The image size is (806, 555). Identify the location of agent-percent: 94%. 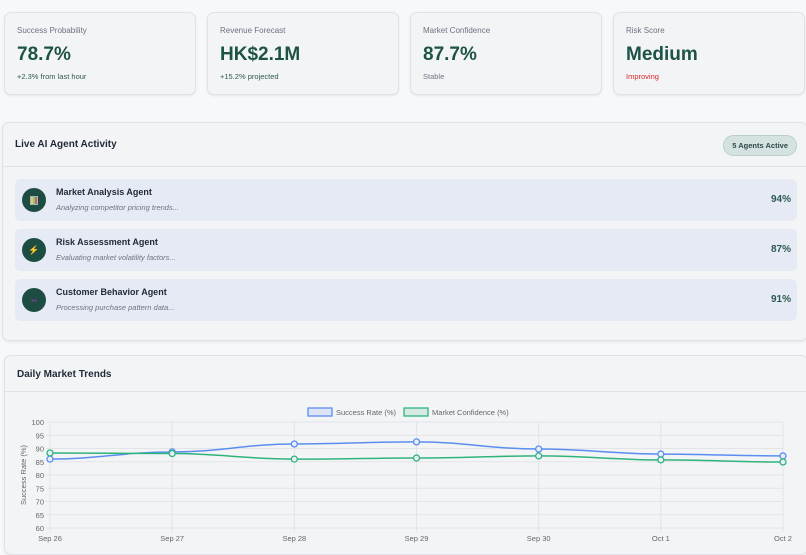
(780, 199).